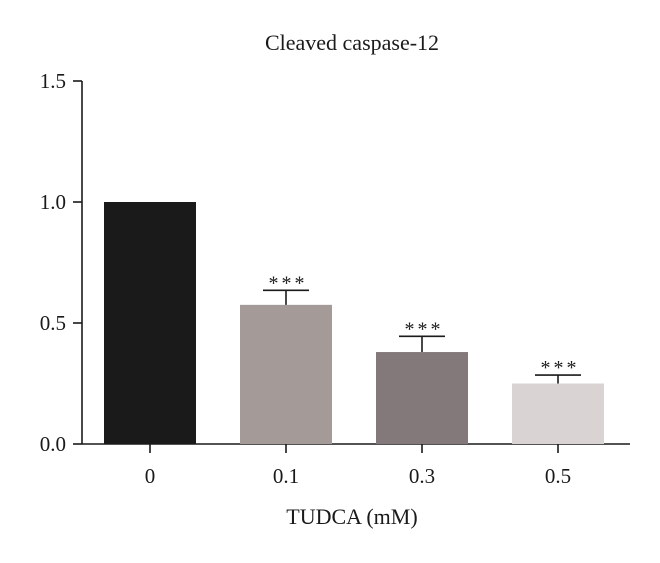  I want to click on x-tick-label: 0.3, so click(422, 476).